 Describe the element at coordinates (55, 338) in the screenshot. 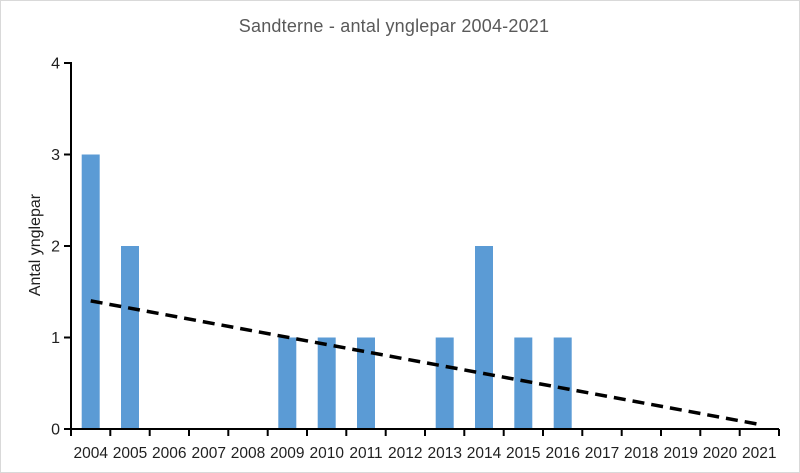

I see `y-tick-label-1: 1` at that location.